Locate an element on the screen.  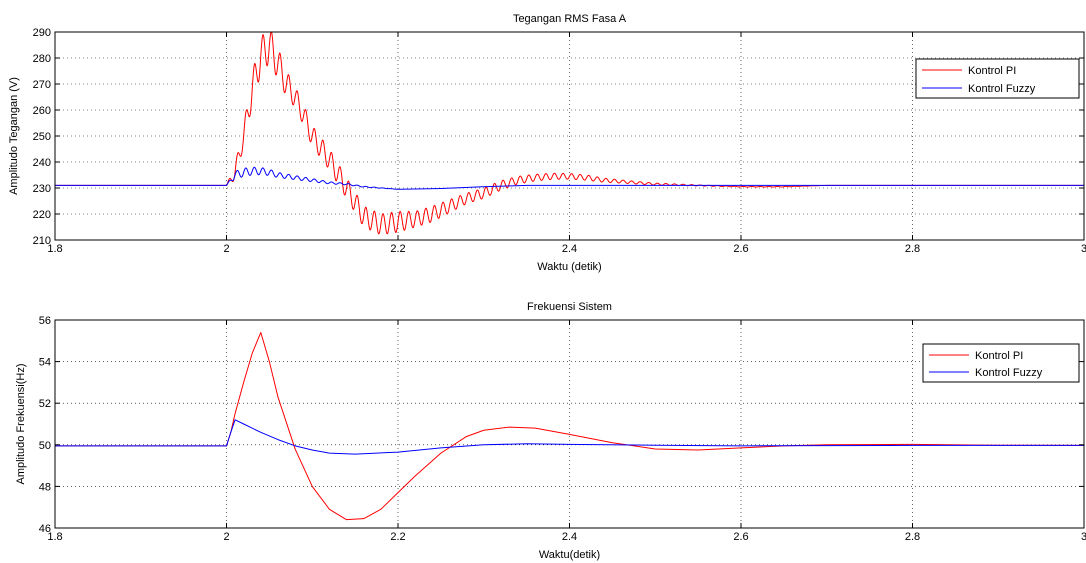
voltage-x-tick-label: 1.8 is located at coordinates (54, 249).